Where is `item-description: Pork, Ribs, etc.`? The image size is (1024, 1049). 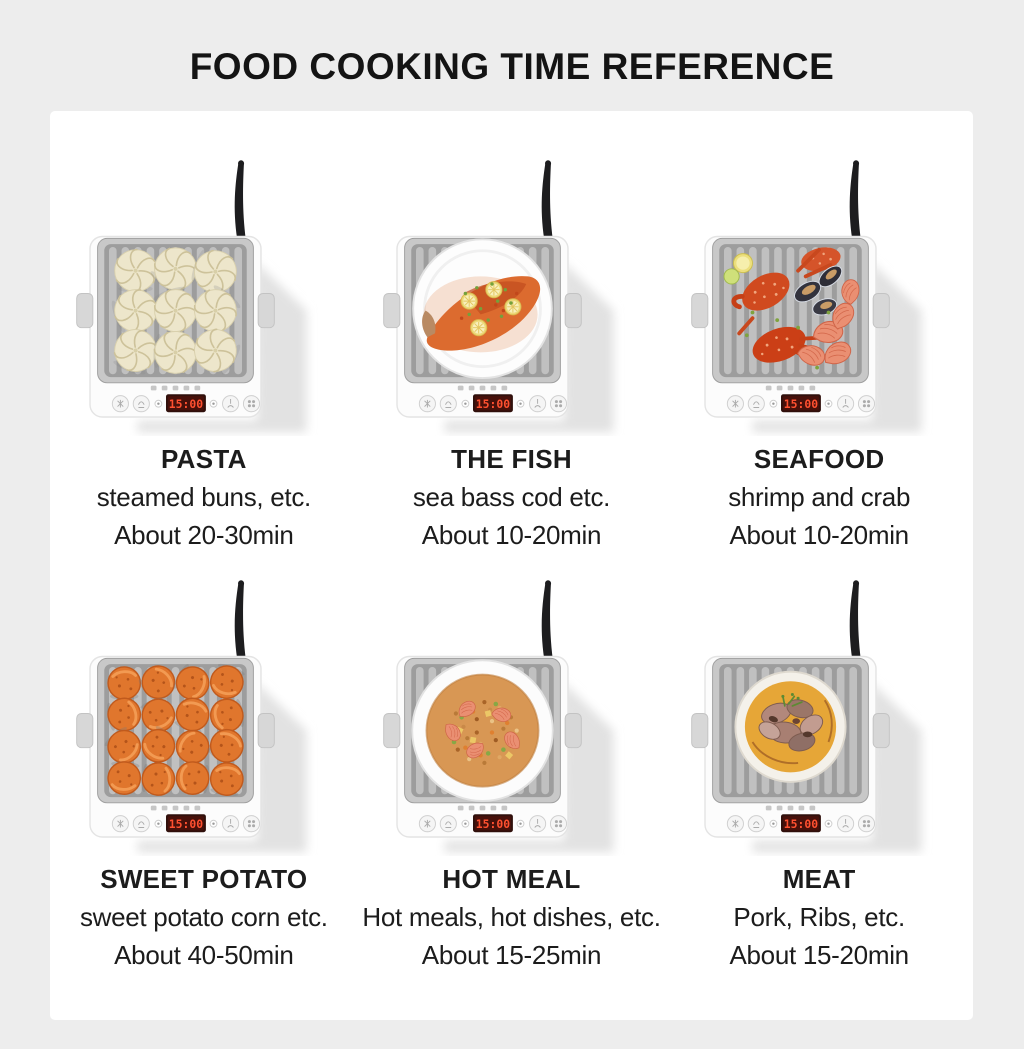
item-description: Pork, Ribs, etc. is located at coordinates (819, 916).